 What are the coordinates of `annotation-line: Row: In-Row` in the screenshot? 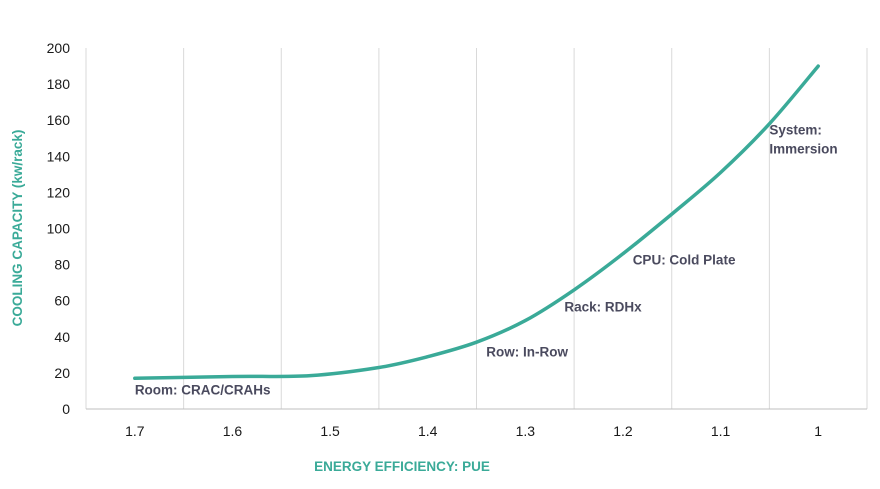 It's located at (527, 352).